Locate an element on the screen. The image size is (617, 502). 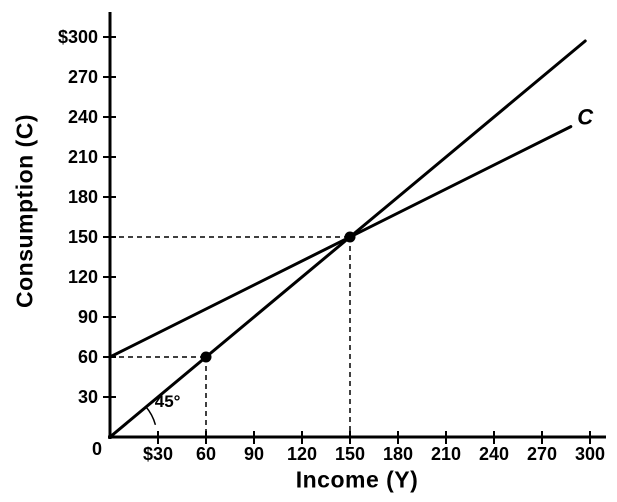
y-tick-label: 270 is located at coordinates (83, 77).